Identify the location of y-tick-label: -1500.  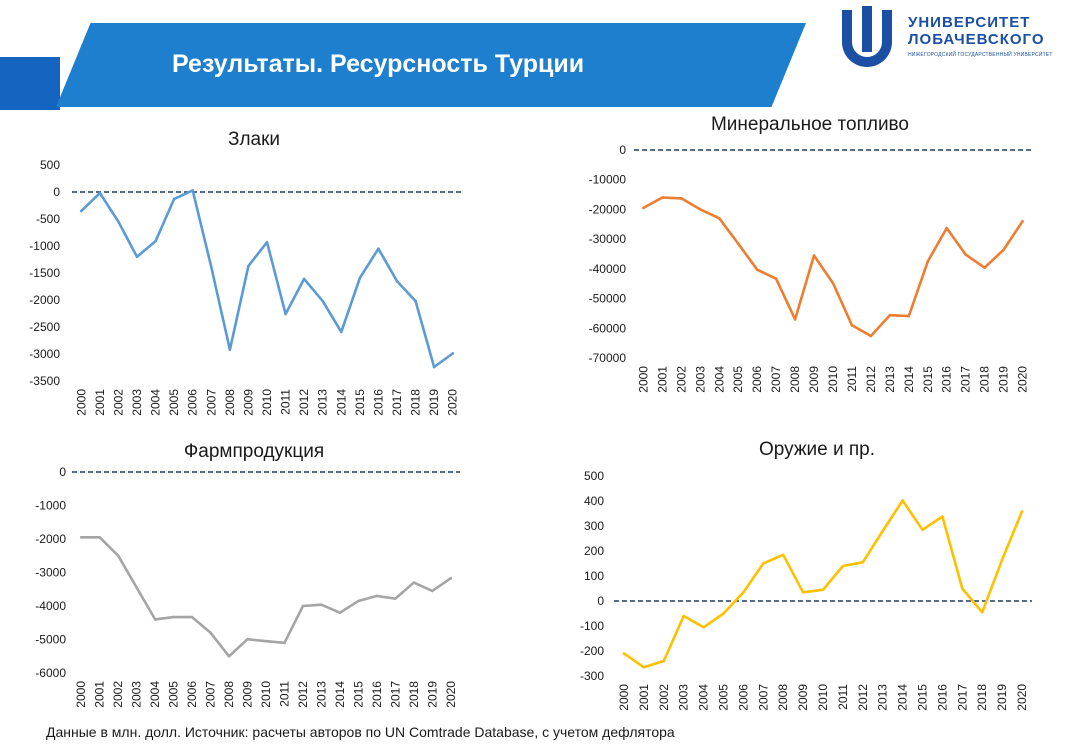
(44, 273).